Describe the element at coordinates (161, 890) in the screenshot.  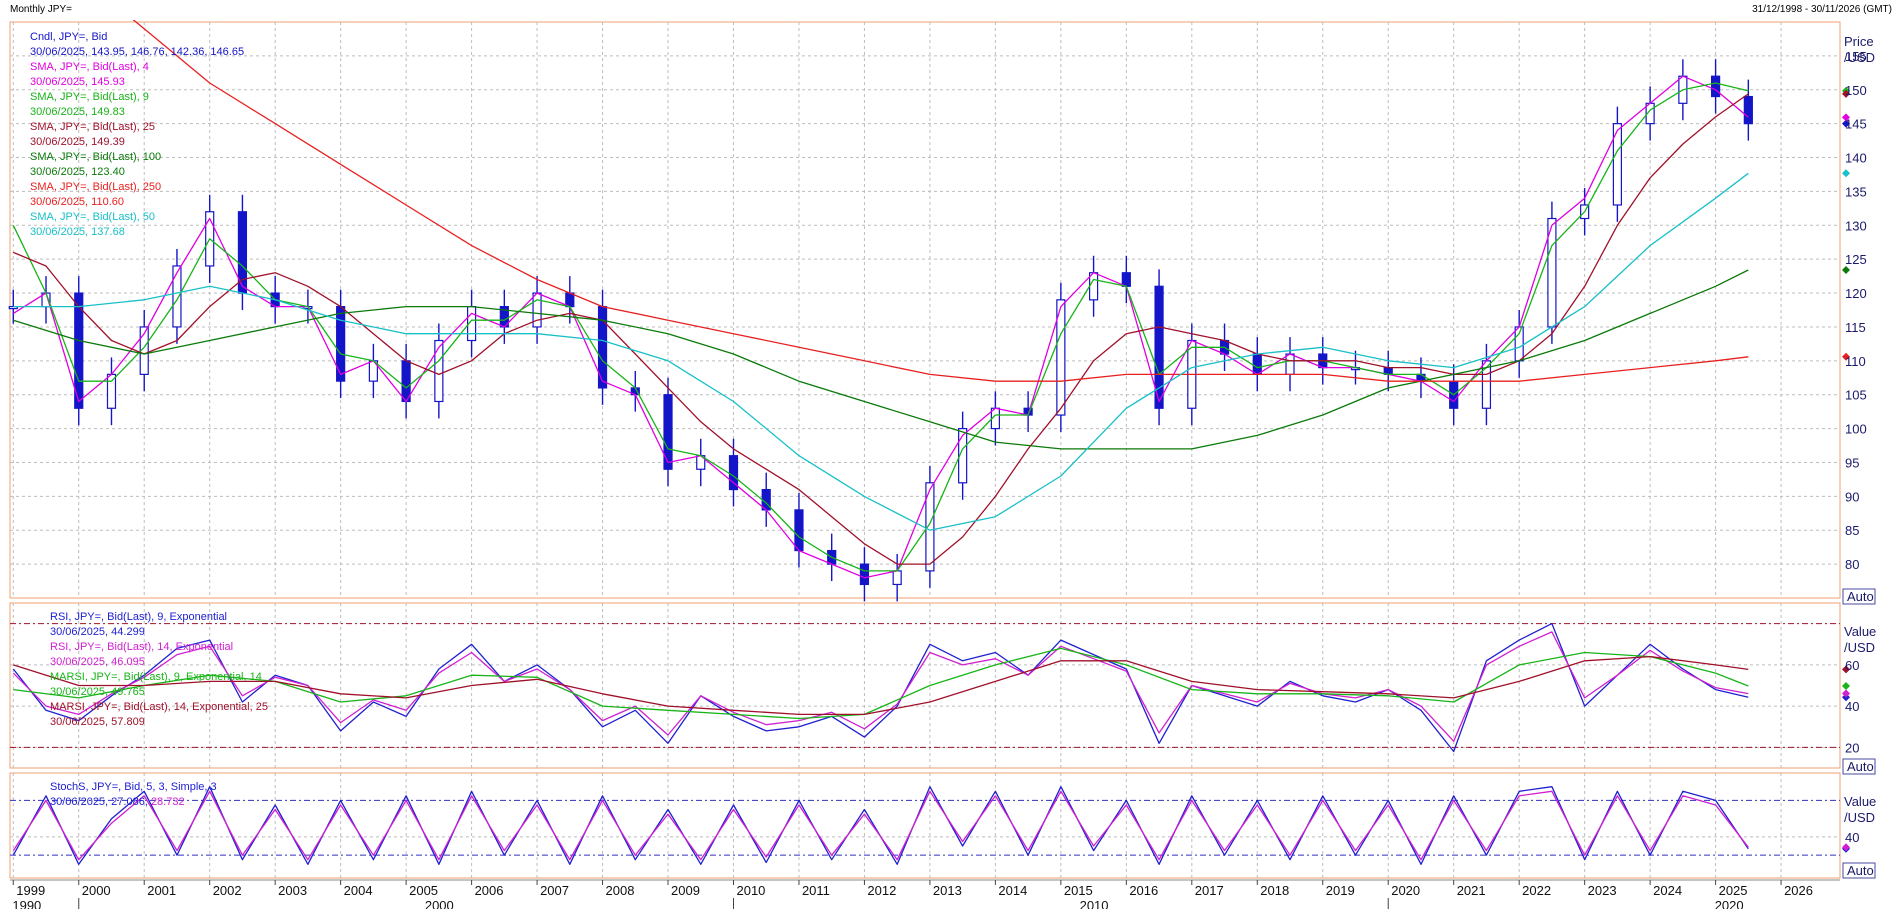
I see `x-year-label: 2001` at that location.